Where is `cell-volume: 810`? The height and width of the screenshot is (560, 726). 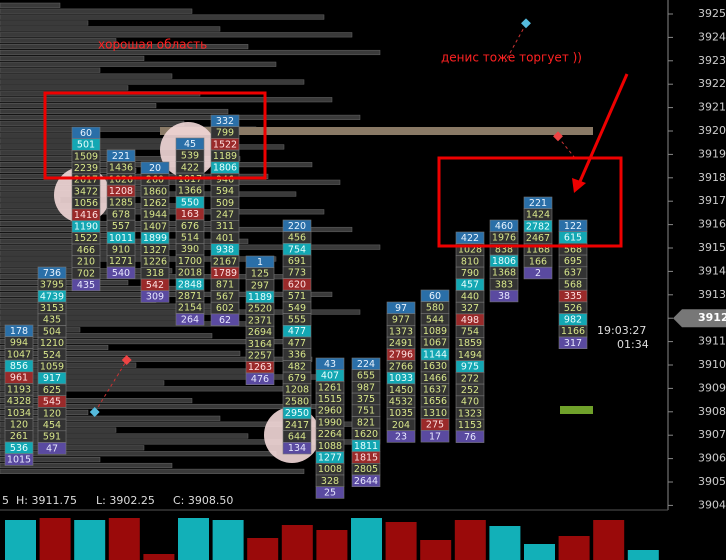 cell-volume: 810 is located at coordinates (470, 261).